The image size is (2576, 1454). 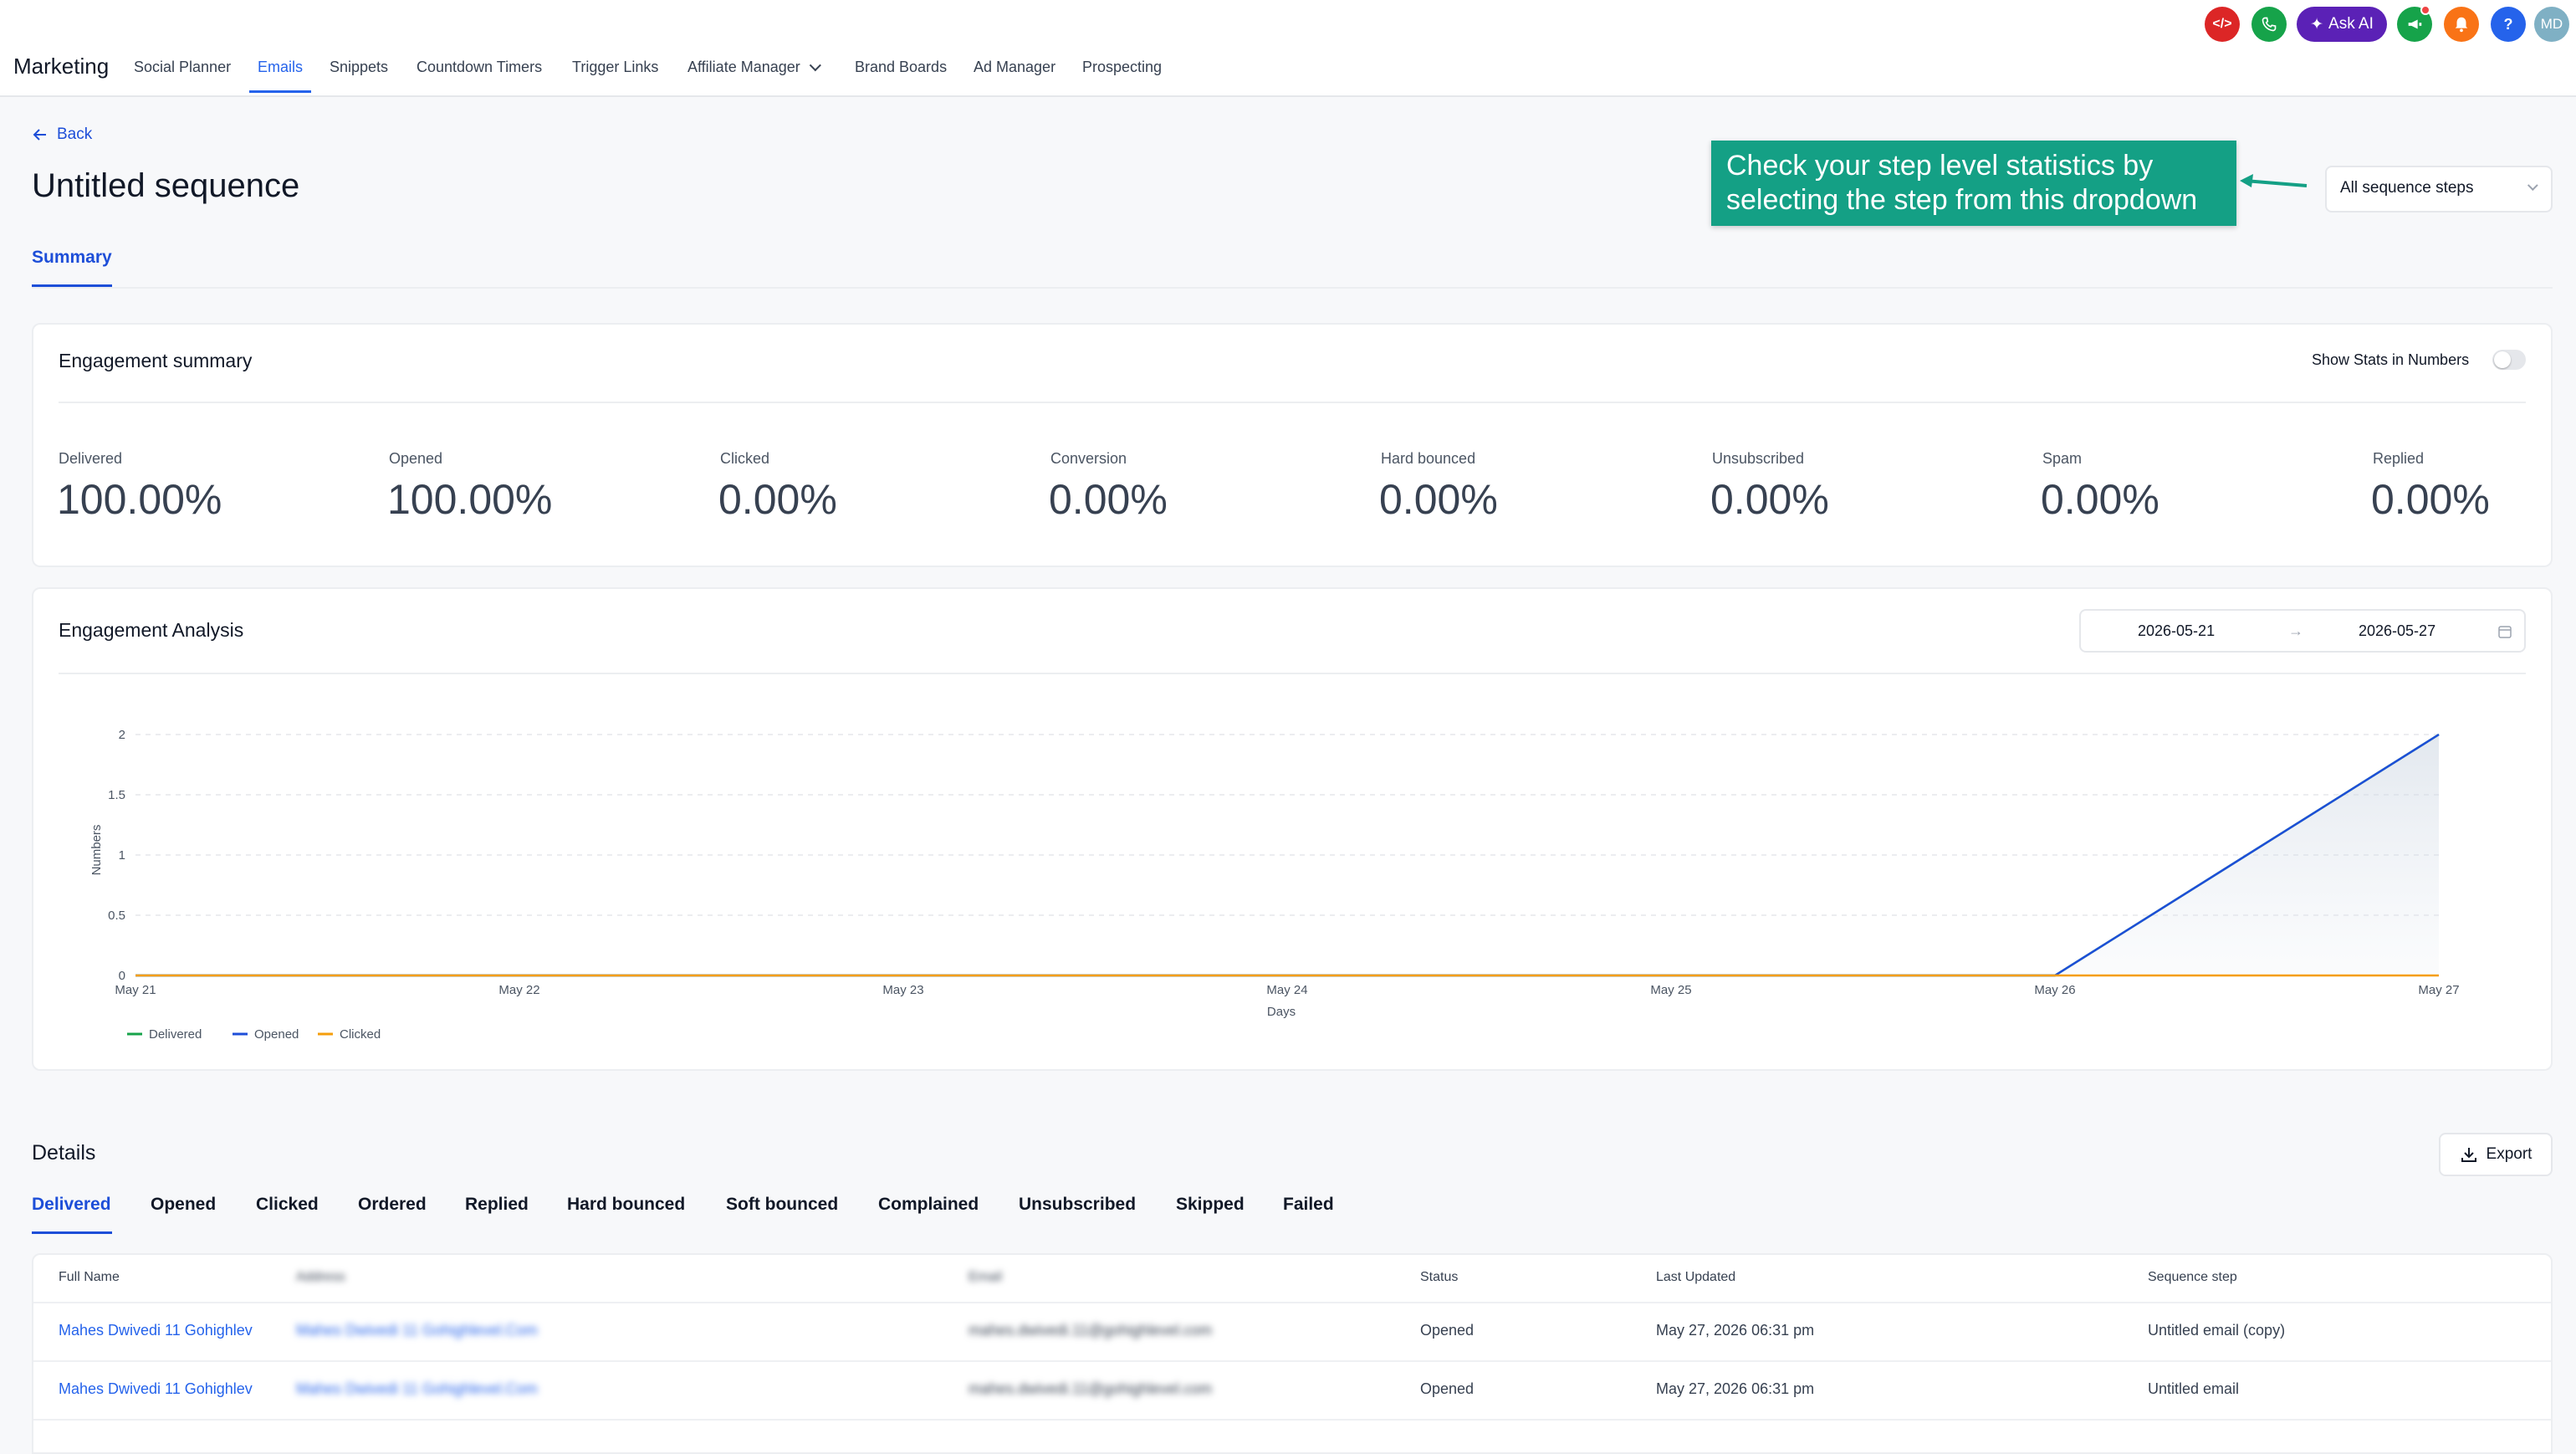 I want to click on tab-hard-bounced: Hard bounced, so click(x=626, y=1204).